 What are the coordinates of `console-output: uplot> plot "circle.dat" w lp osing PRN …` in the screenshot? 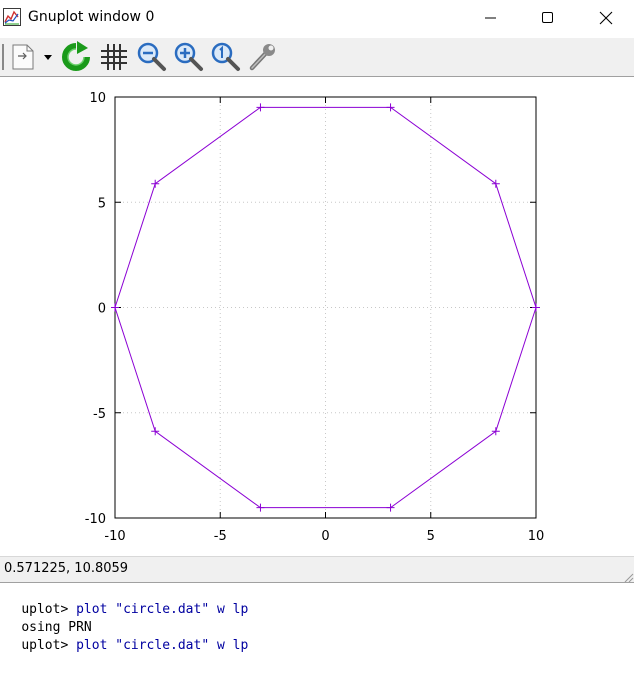 It's located at (317, 617).